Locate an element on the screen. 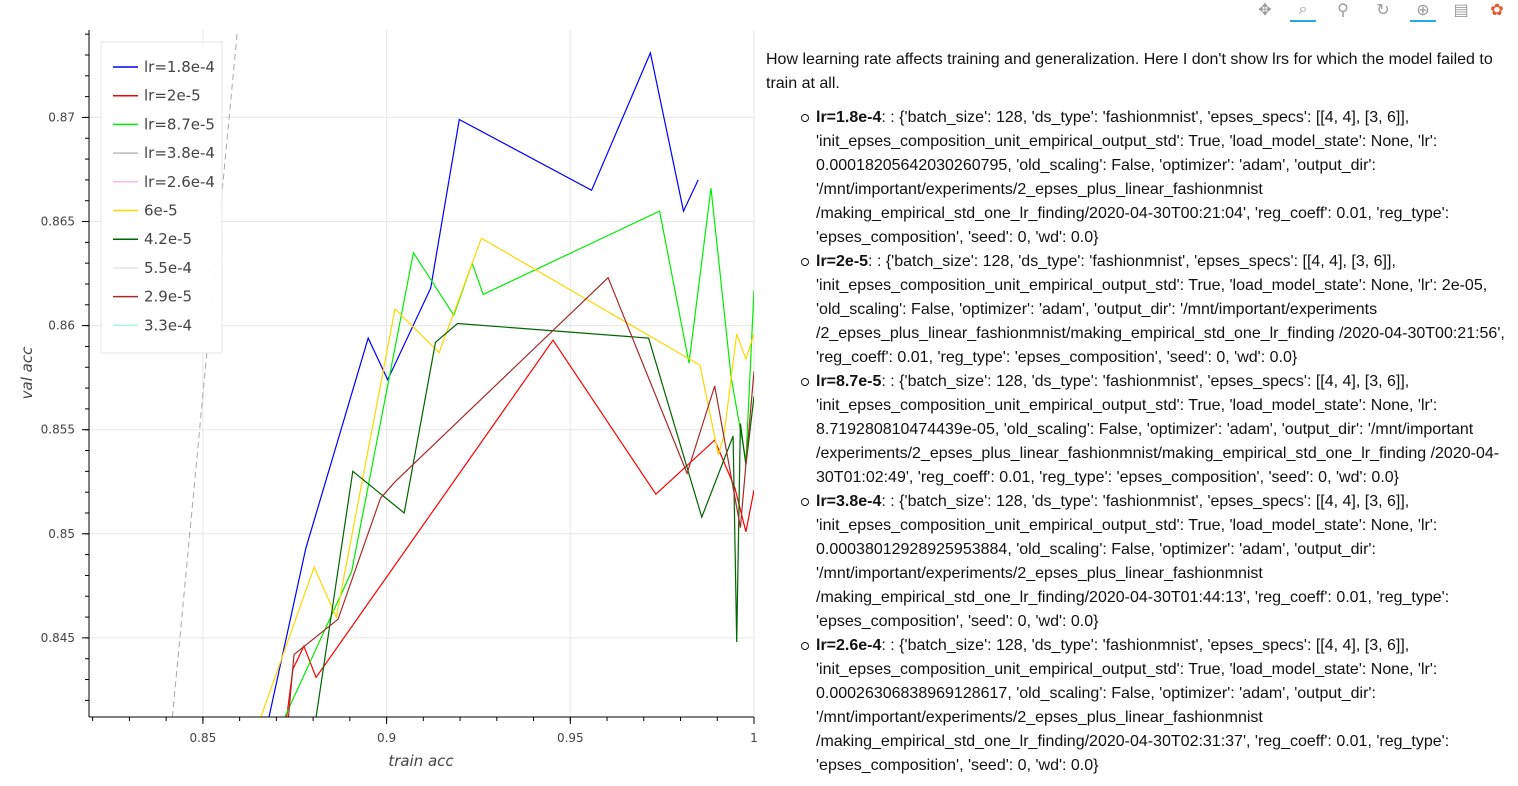  legend-label: lr=2e-5 is located at coordinates (172, 96).